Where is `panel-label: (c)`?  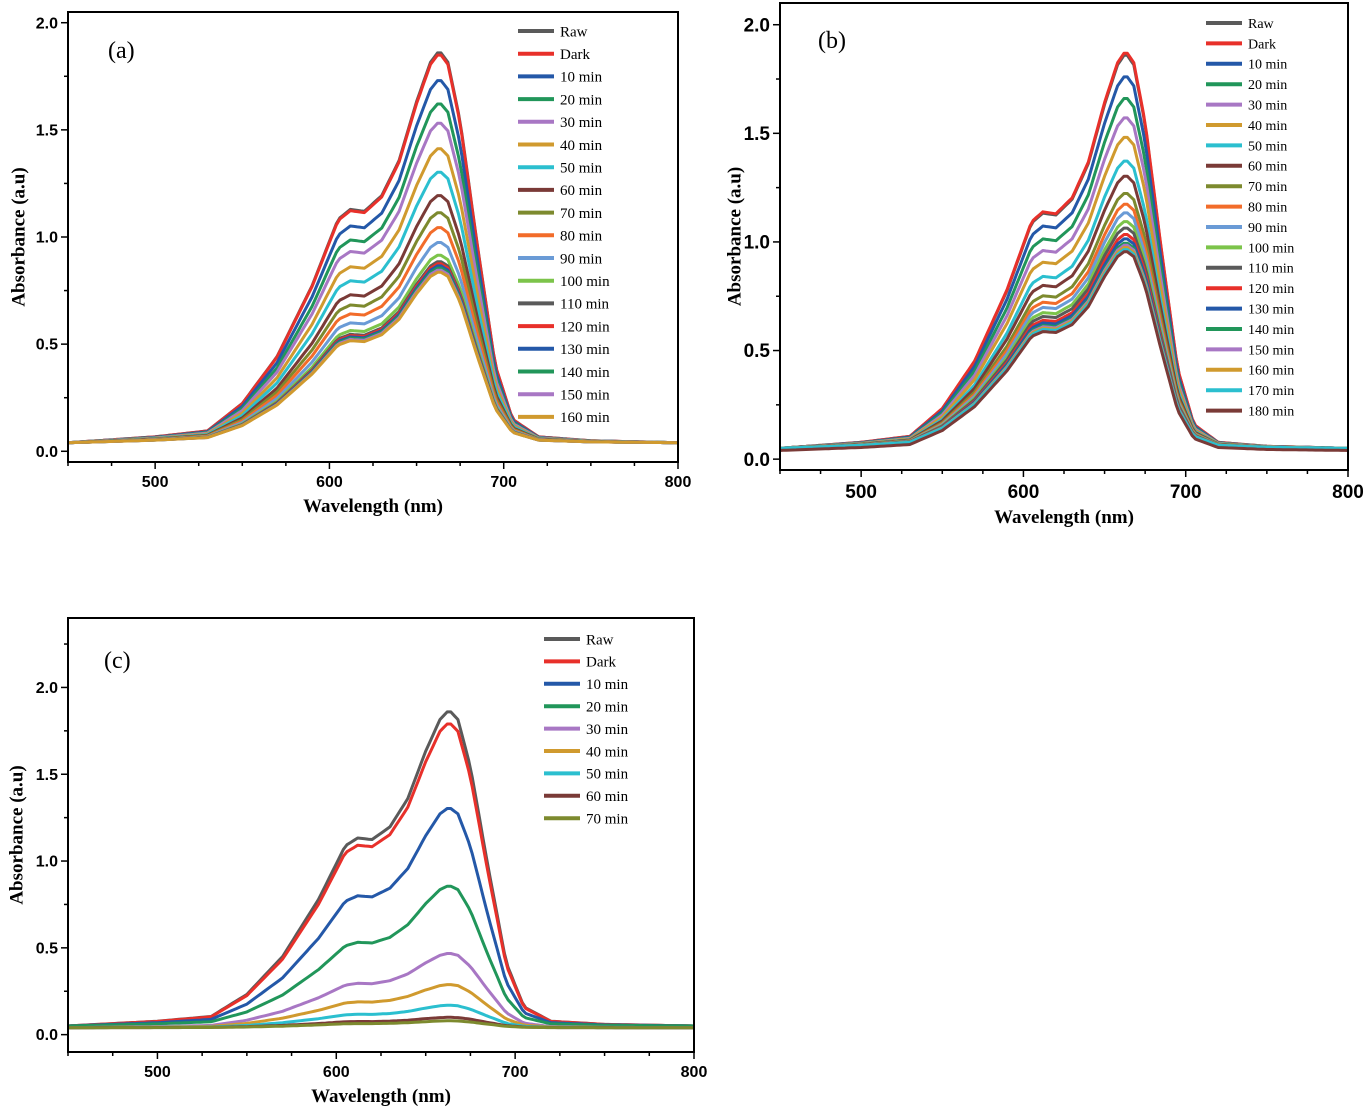
panel-label: (c) is located at coordinates (117, 661).